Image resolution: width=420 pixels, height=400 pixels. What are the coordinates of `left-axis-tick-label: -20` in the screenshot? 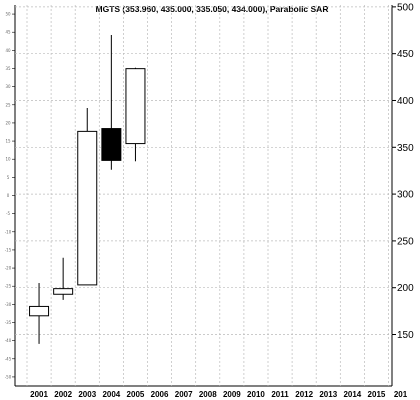 It's located at (8, 268).